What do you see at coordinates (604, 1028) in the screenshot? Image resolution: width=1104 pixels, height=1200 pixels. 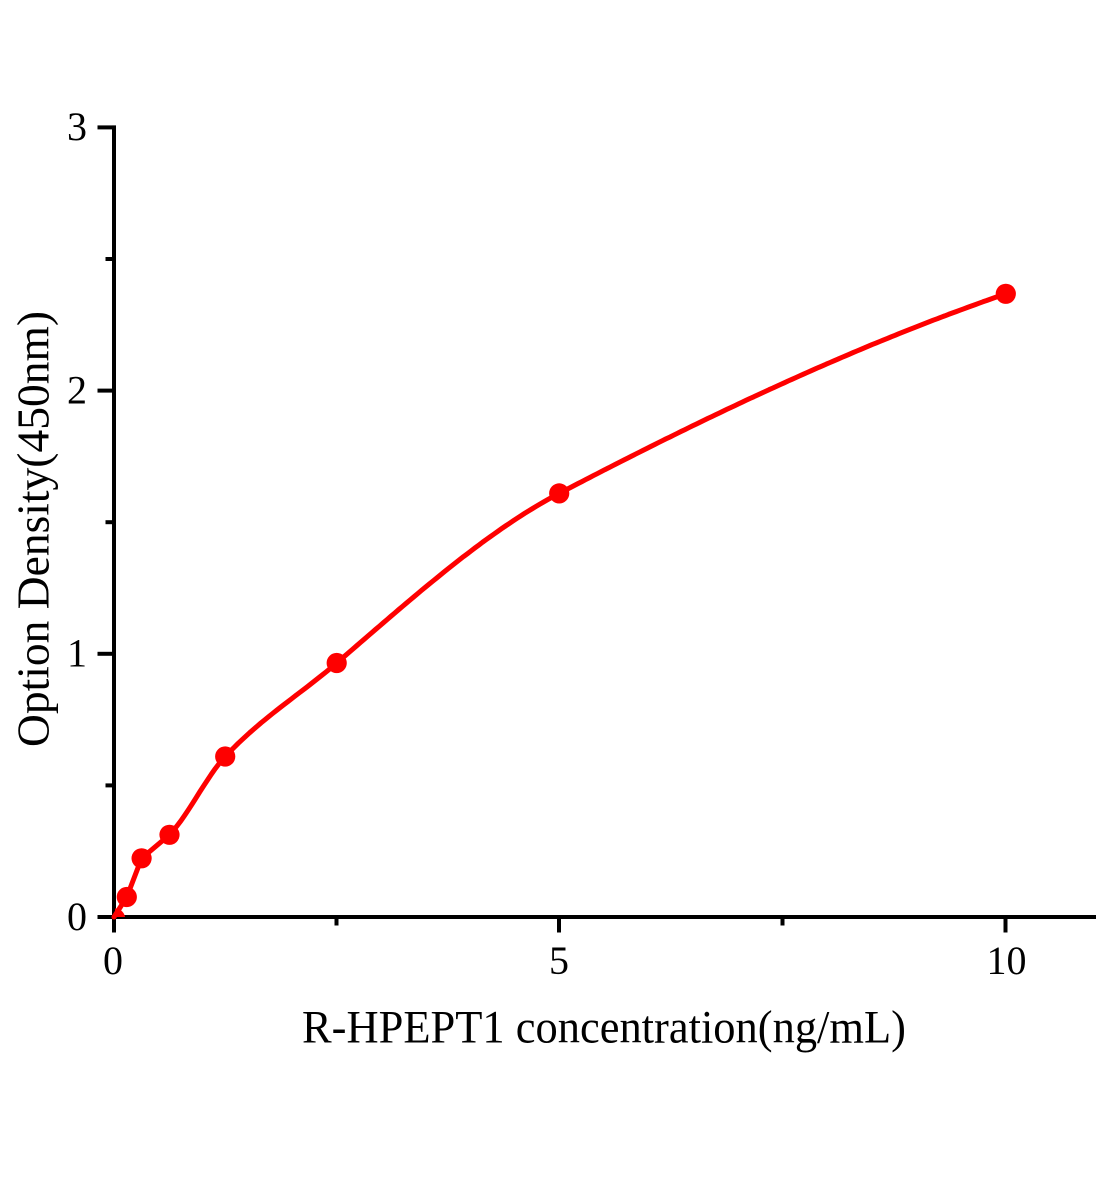 I see `svg-text: R-HPEPT1 concentration(ng/mL)` at bounding box center [604, 1028].